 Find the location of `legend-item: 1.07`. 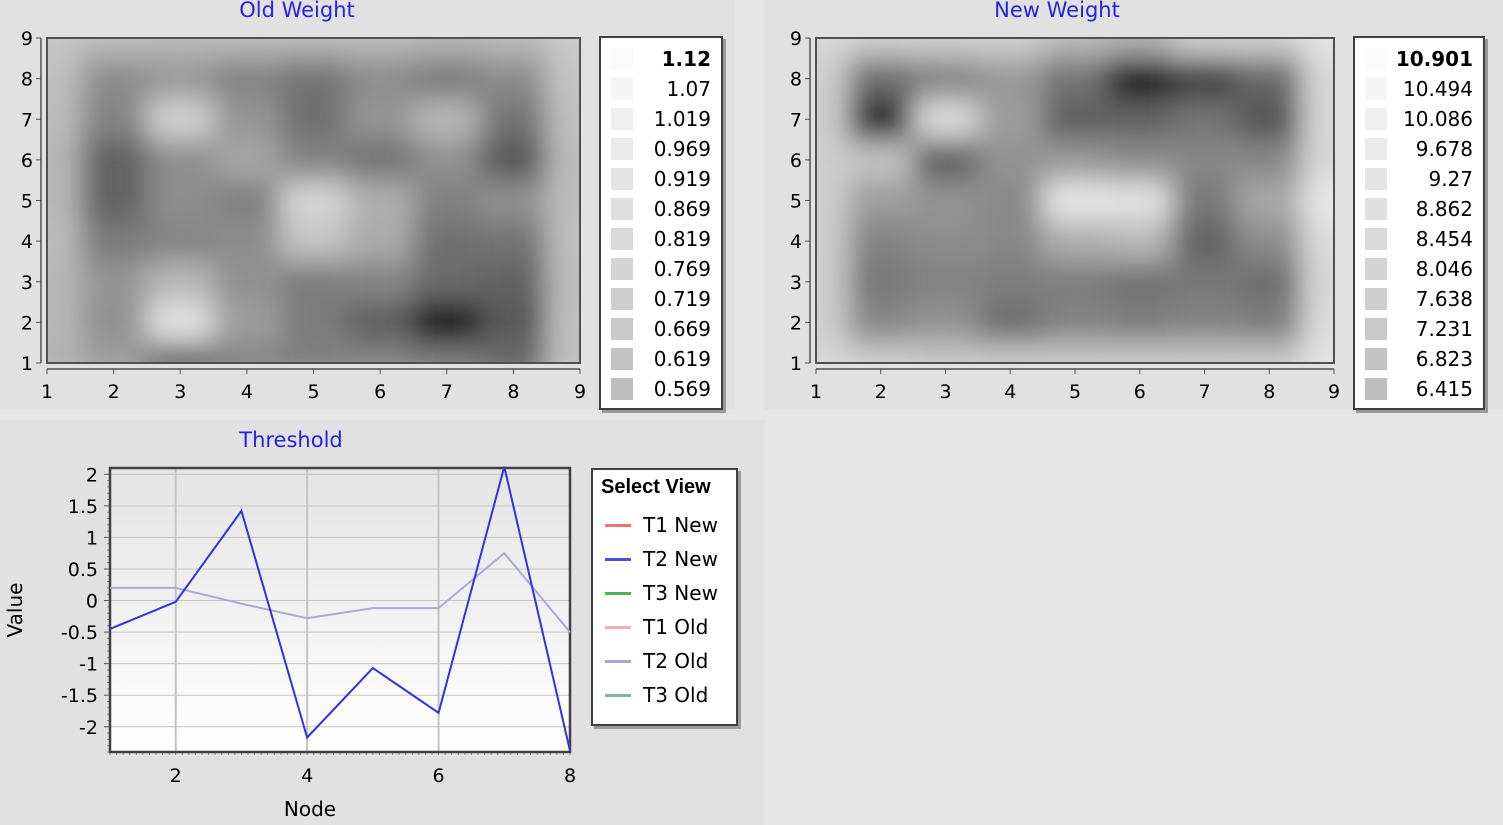

legend-item: 1.07 is located at coordinates (661, 89).